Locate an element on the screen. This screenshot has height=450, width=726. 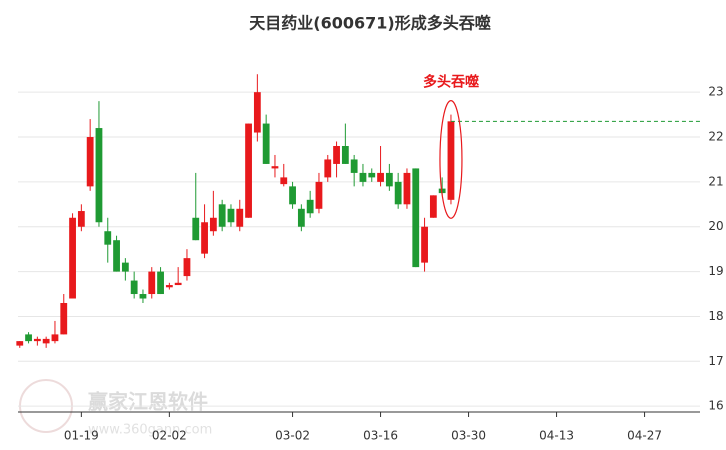
highlight-ellipse is located at coordinates (451, 159).